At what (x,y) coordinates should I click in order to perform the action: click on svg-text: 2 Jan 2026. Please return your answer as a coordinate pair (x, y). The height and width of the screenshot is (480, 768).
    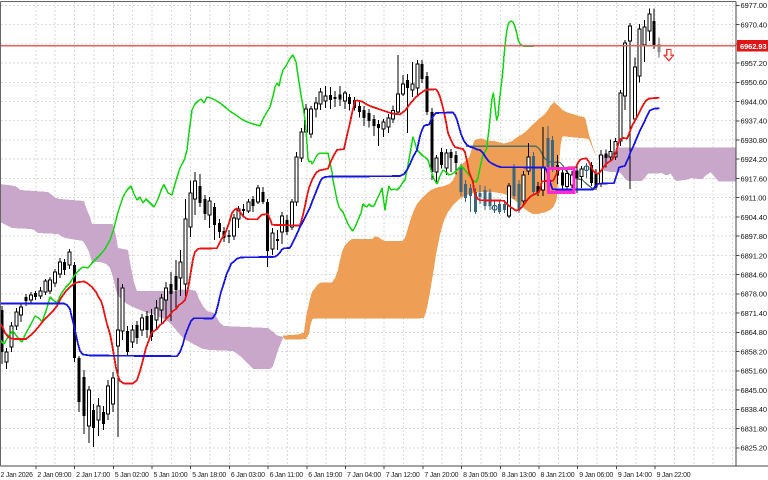
    Looking at the image, I should click on (17, 475).